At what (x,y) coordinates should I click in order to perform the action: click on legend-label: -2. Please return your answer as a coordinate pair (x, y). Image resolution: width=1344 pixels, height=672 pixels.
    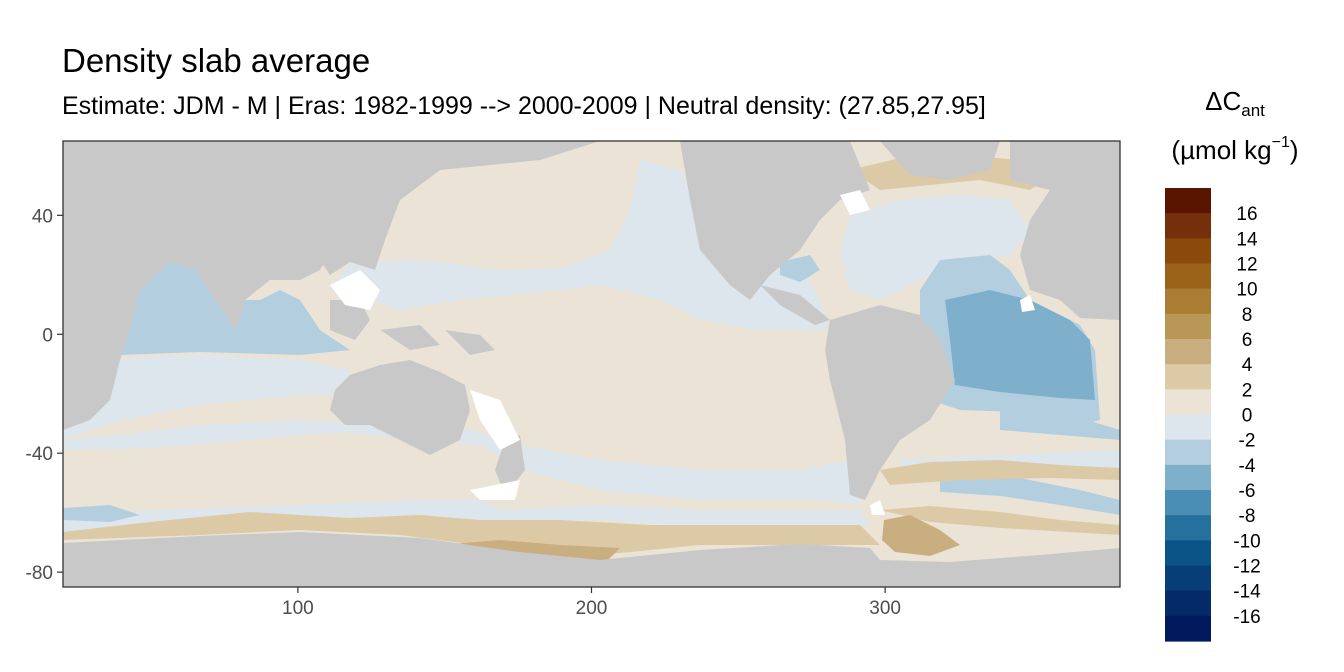
    Looking at the image, I should click on (1247, 441).